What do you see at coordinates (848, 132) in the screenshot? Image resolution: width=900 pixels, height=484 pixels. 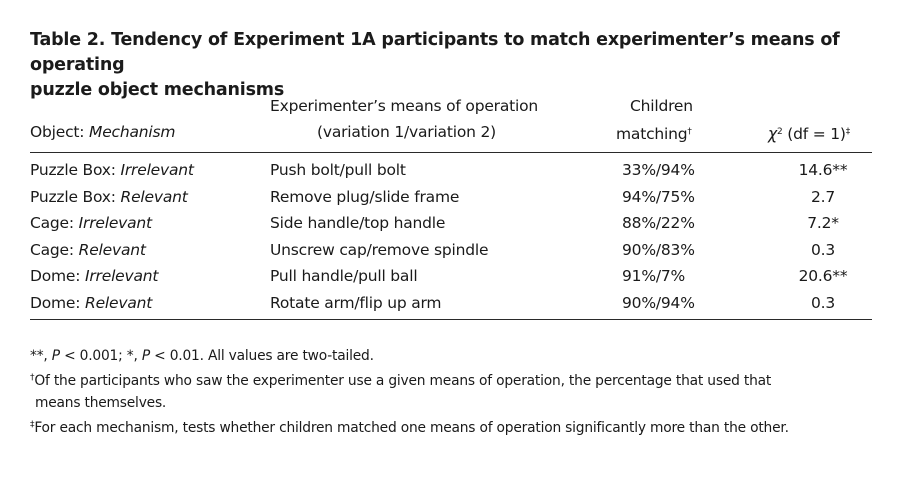 I see `double-dagger-mark: ‡` at bounding box center [848, 132].